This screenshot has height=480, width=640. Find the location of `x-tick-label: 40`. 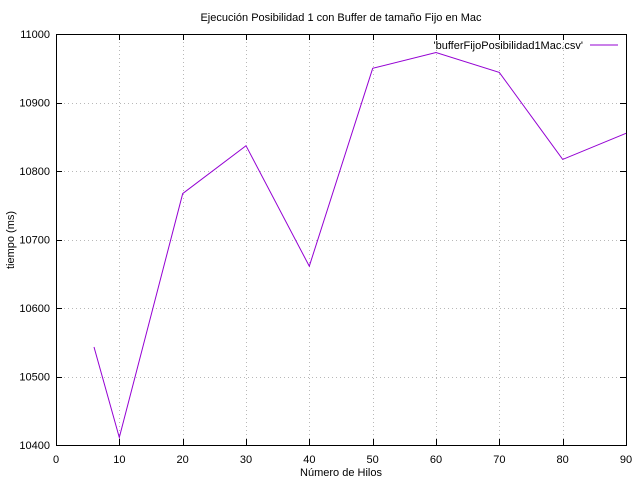

x-tick-label: 40 is located at coordinates (309, 460).